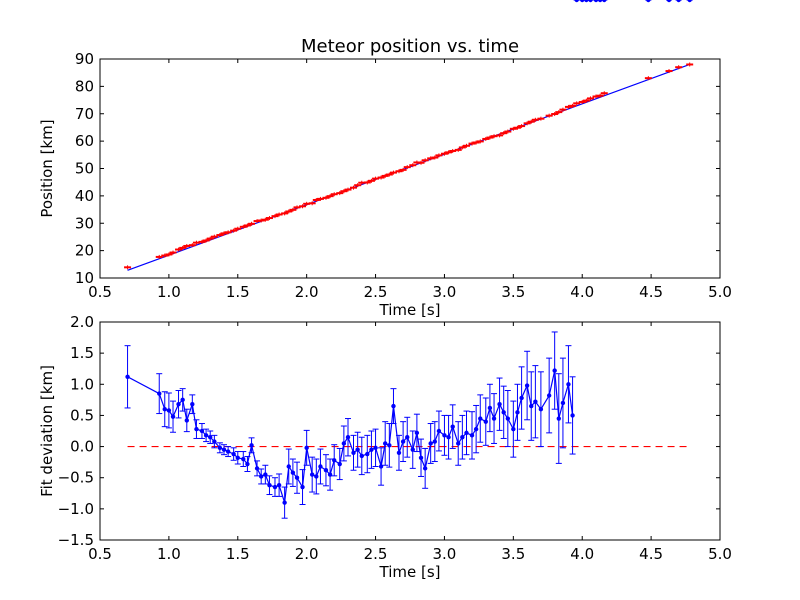 This screenshot has width=800, height=600. What do you see at coordinates (445, 292) in the screenshot?
I see `x-tick-label: 3.0` at bounding box center [445, 292].